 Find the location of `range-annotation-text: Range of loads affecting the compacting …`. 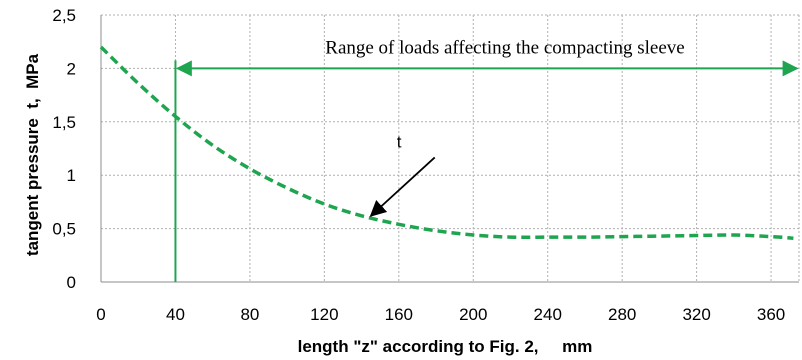

range-annotation-text: Range of loads affecting the compacting … is located at coordinates (504, 47).